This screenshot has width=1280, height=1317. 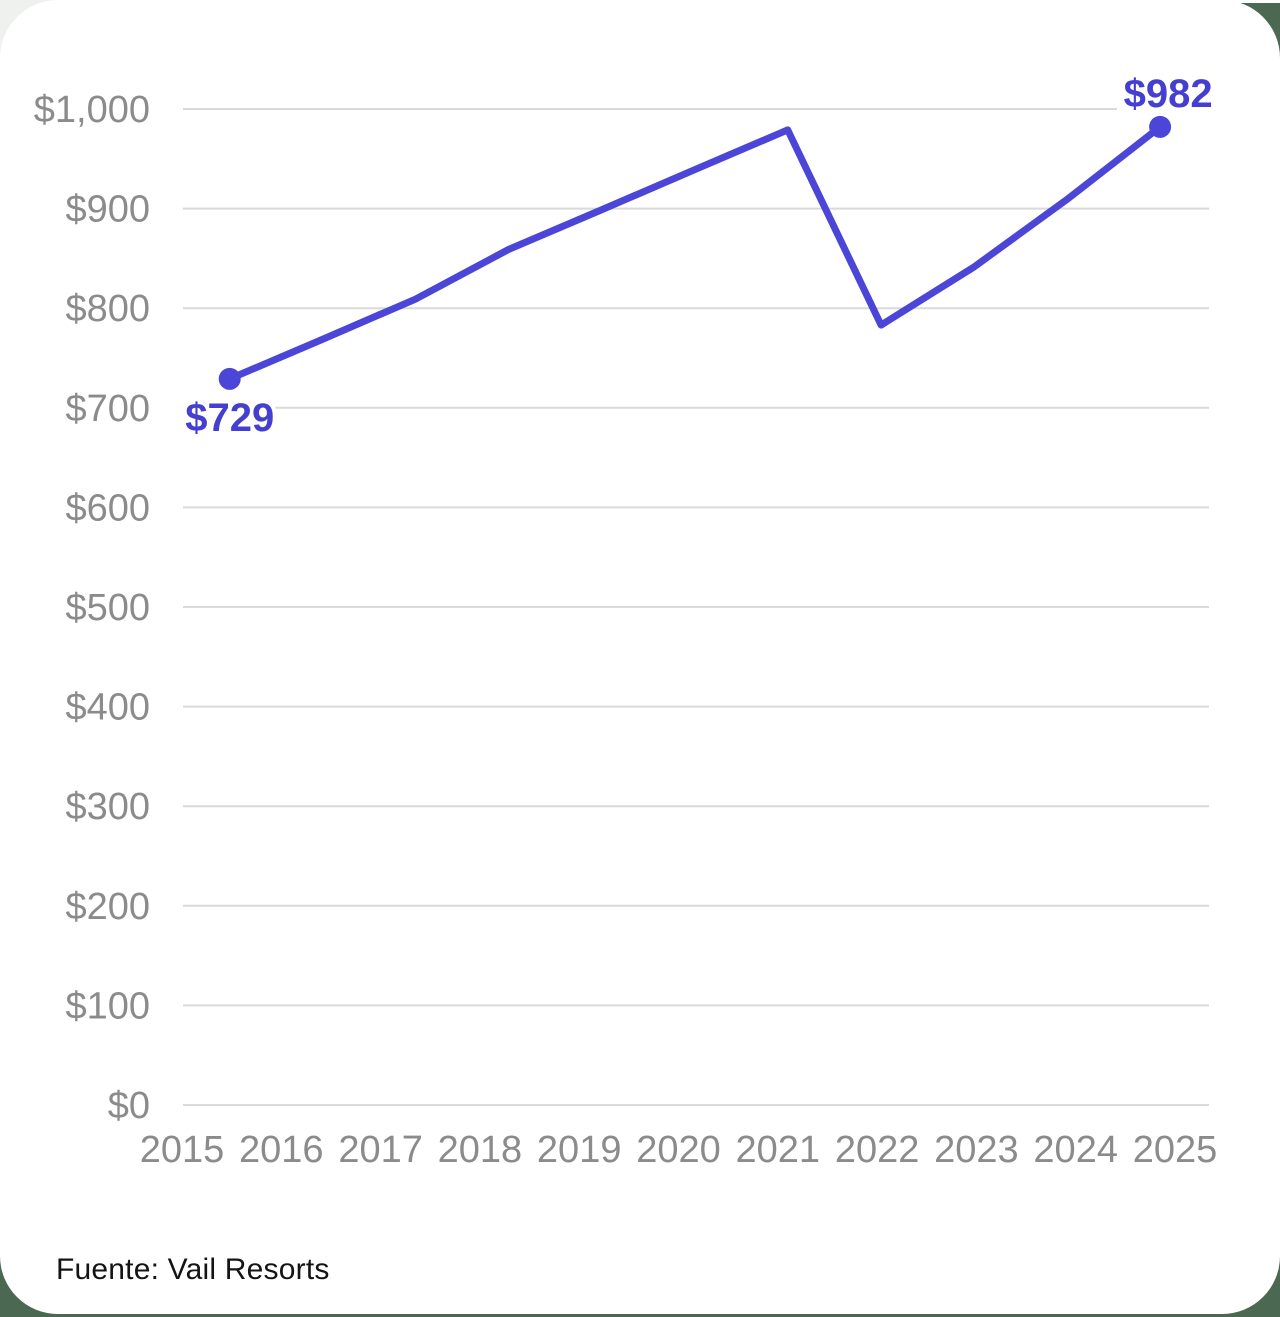 What do you see at coordinates (107, 508) in the screenshot?
I see `y-tick-label: $600` at bounding box center [107, 508].